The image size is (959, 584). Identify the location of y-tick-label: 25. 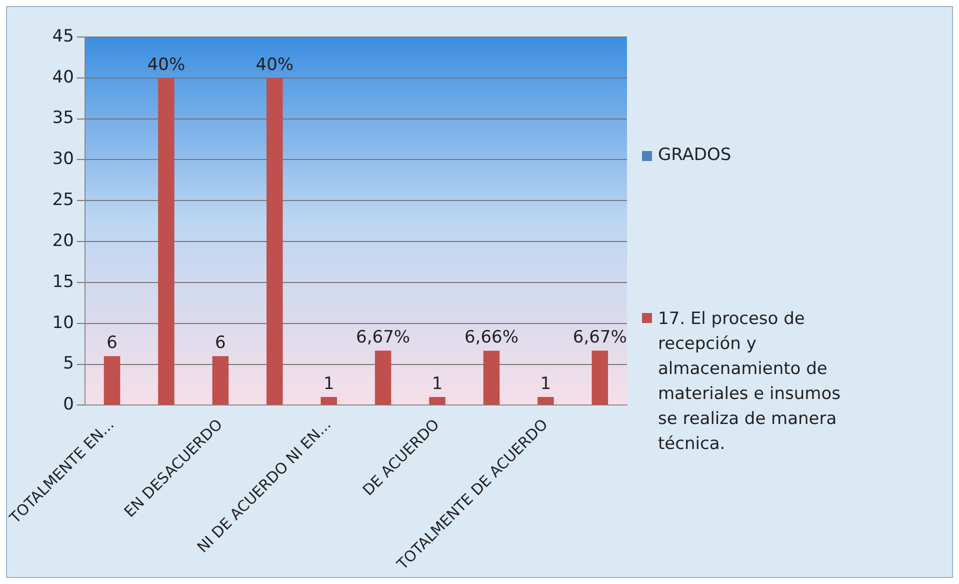
(63, 200).